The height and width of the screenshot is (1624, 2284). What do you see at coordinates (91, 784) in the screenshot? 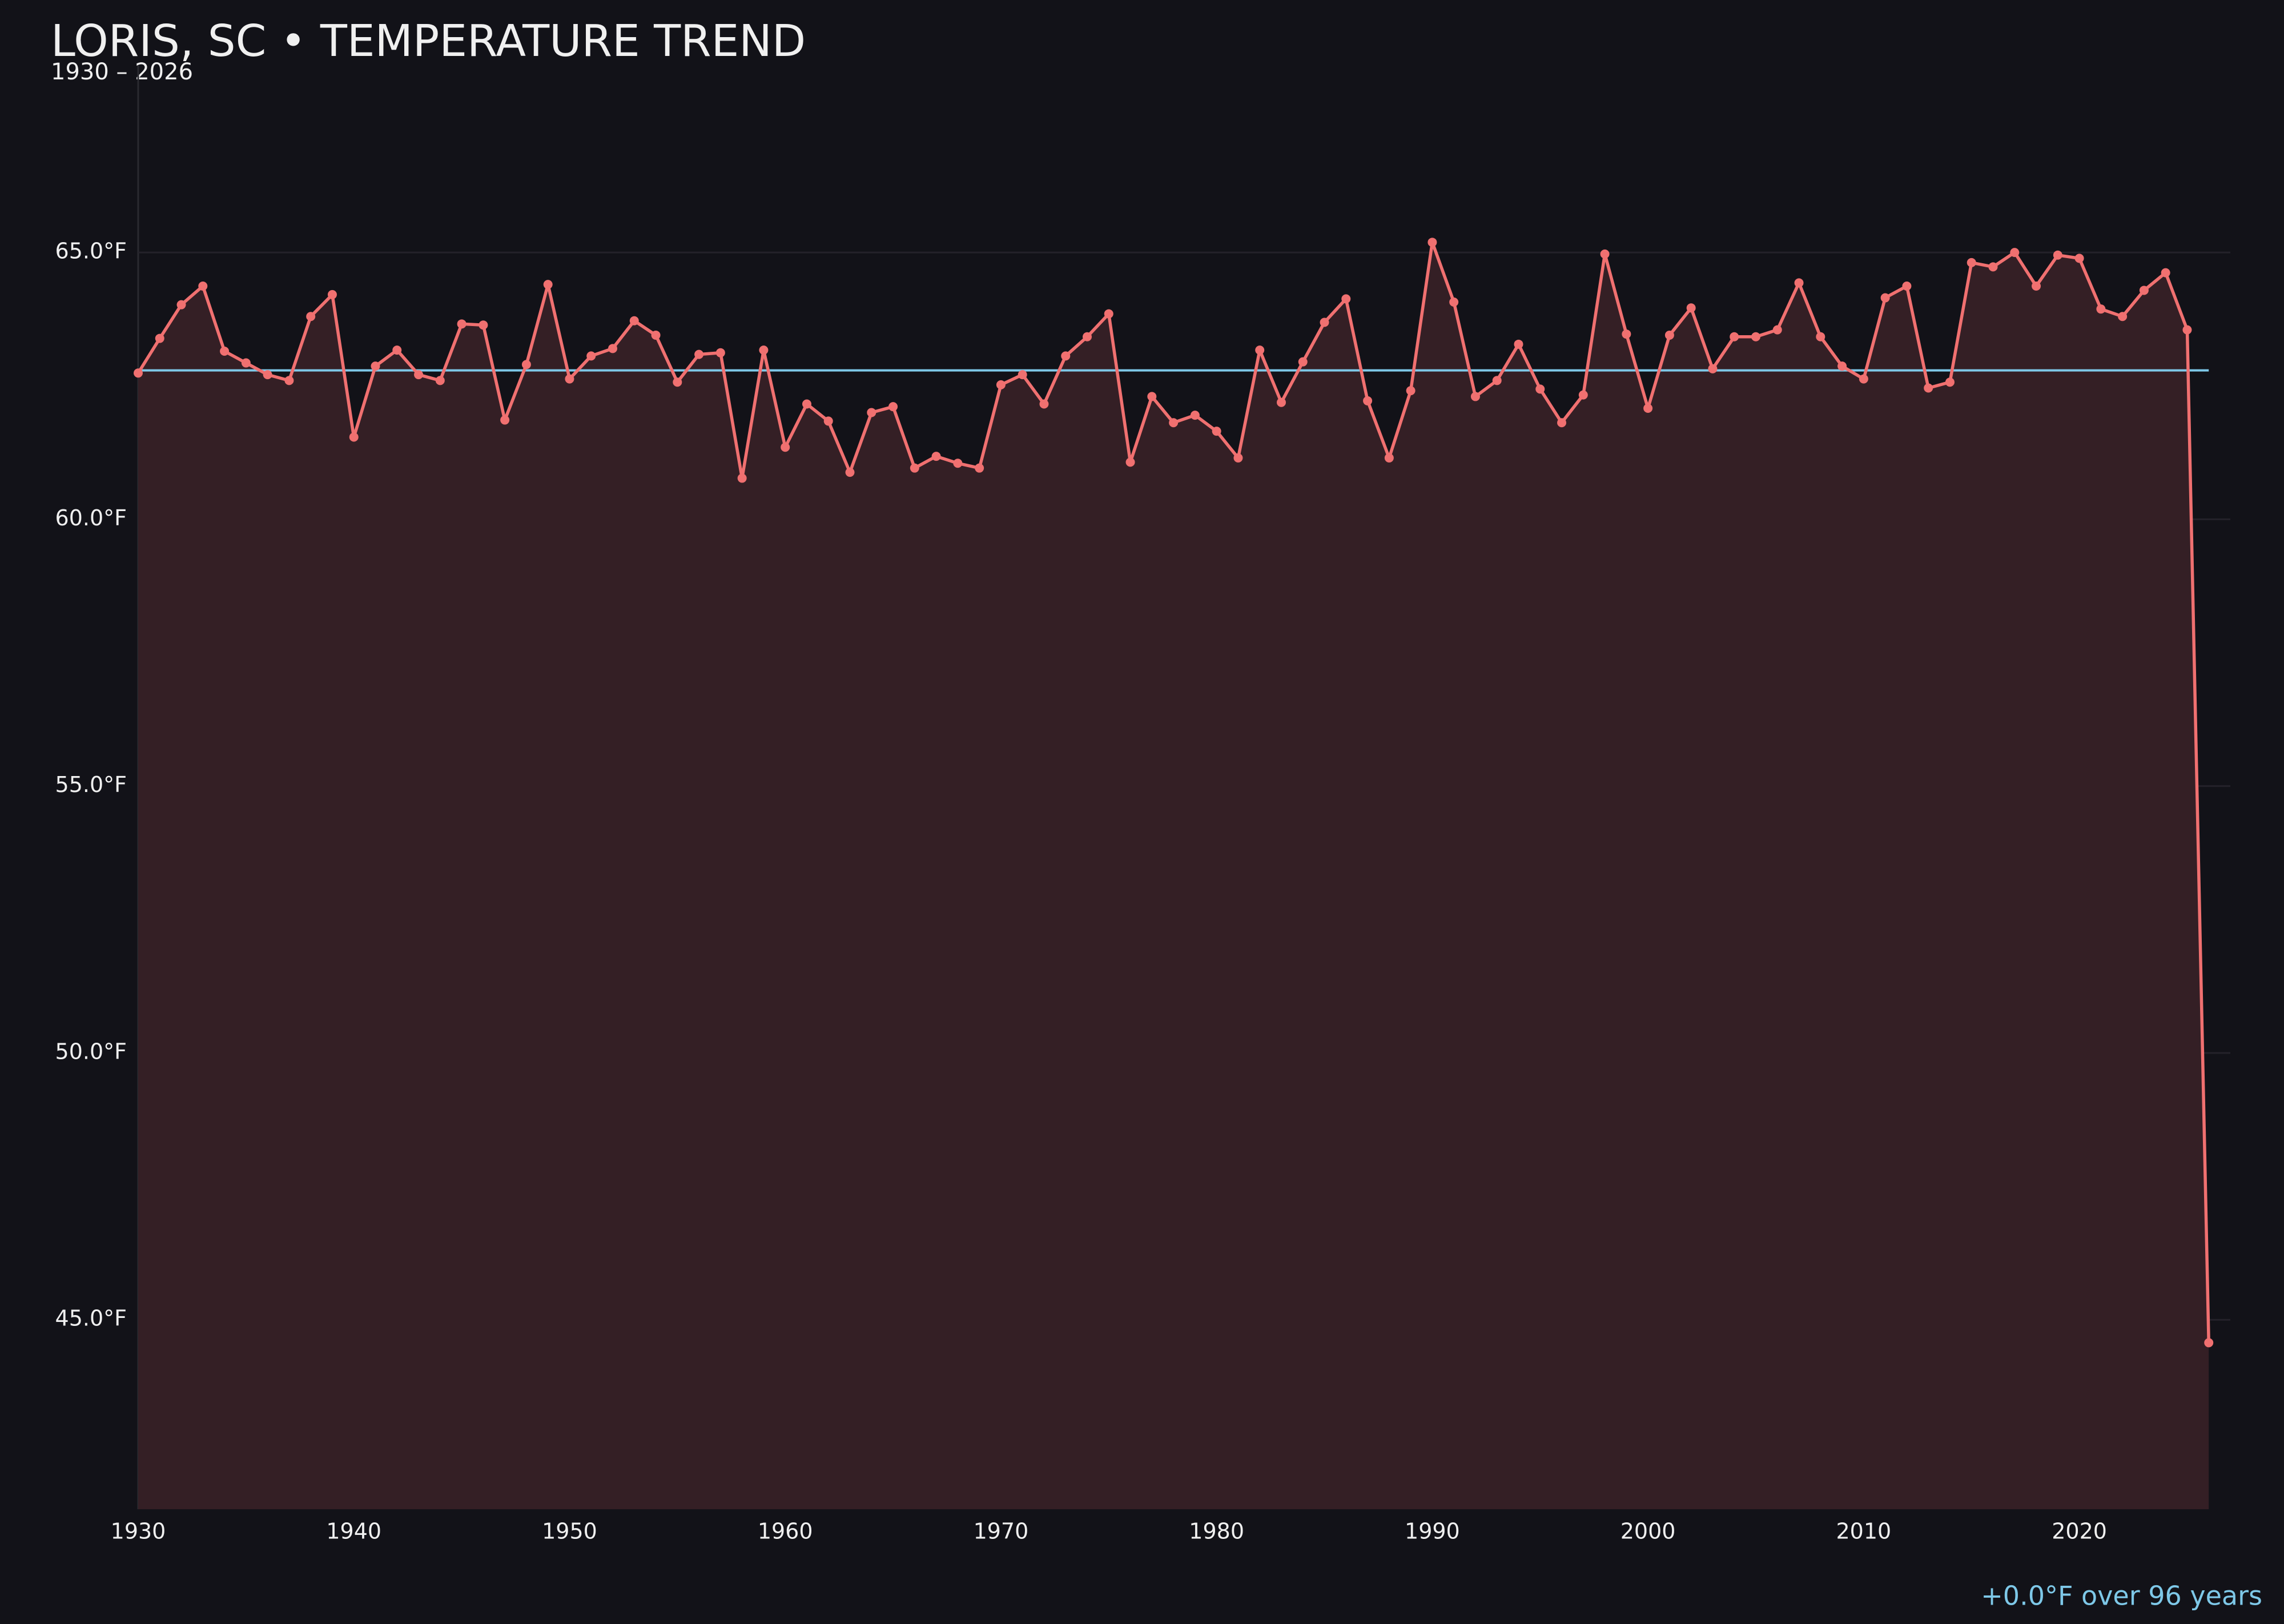
I see `y-tick-label: 55.0°F` at bounding box center [91, 784].